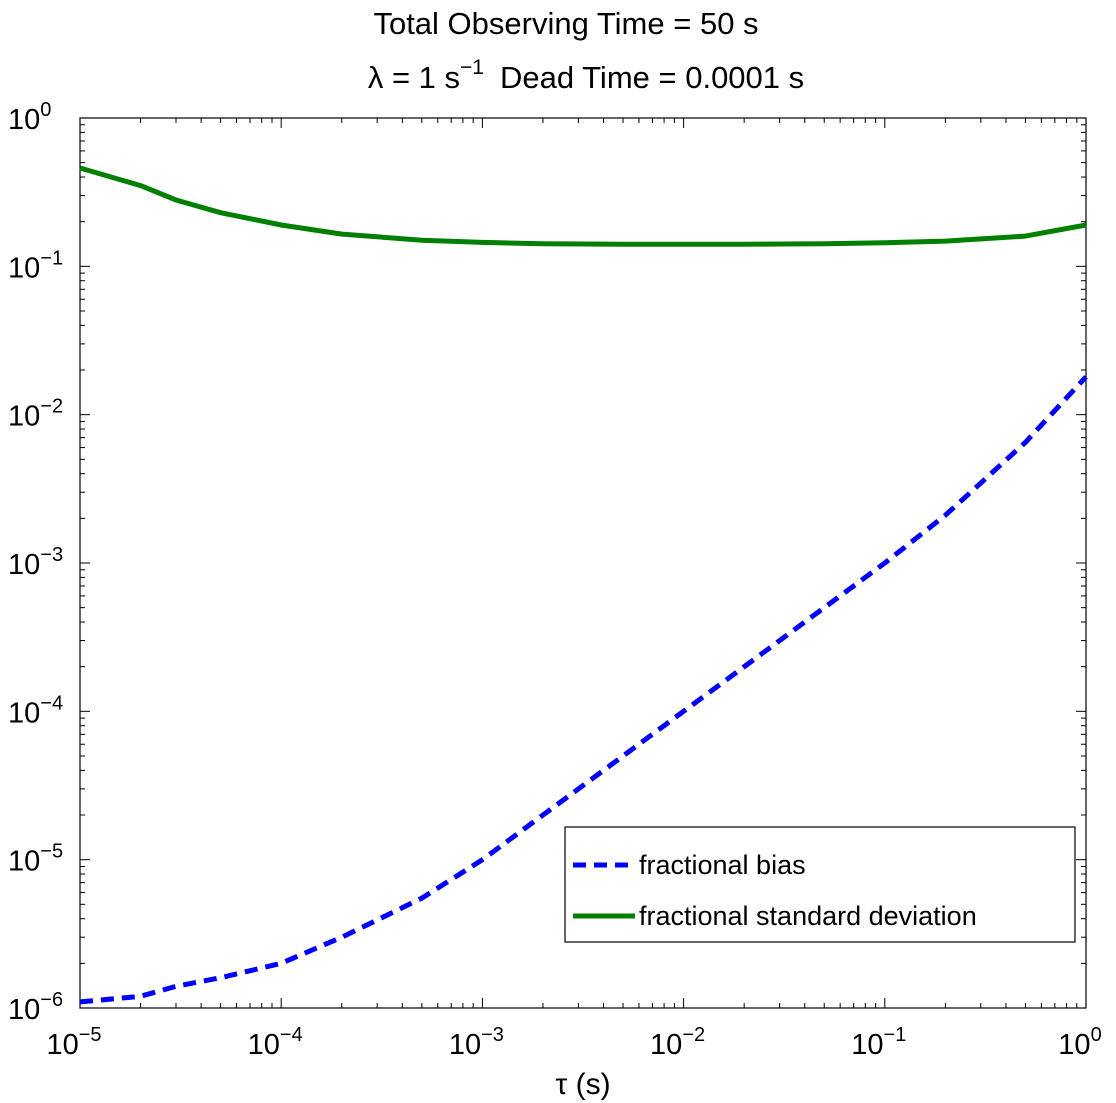 This screenshot has width=1116, height=1103. Describe the element at coordinates (1079, 1042) in the screenshot. I see `x-tick-label: 10⁰` at that location.